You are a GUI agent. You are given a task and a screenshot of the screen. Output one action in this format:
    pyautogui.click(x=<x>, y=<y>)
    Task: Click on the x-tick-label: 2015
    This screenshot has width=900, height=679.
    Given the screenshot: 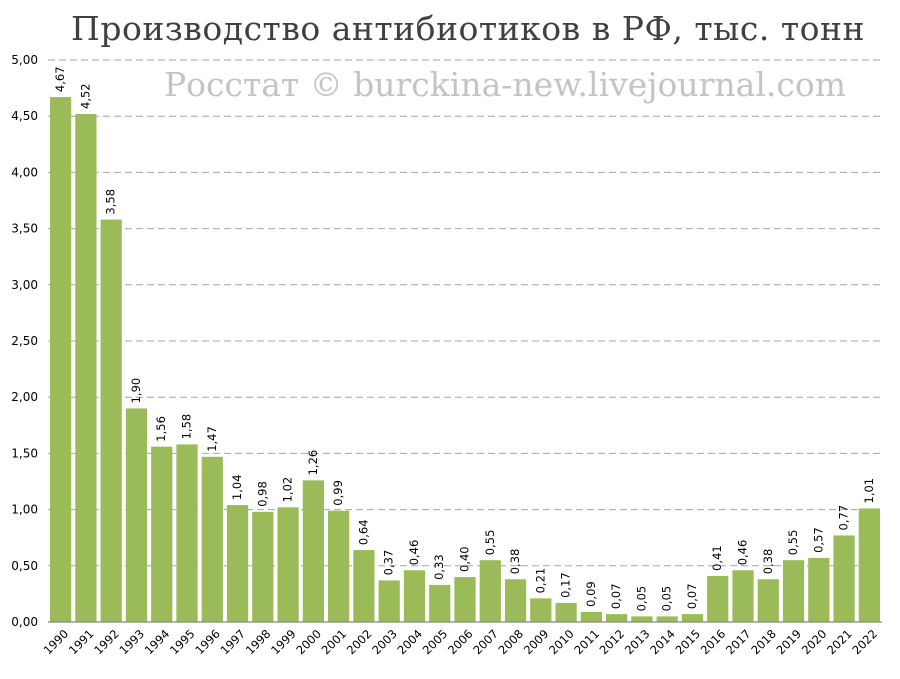 What is the action you would take?
    pyautogui.click(x=687, y=642)
    